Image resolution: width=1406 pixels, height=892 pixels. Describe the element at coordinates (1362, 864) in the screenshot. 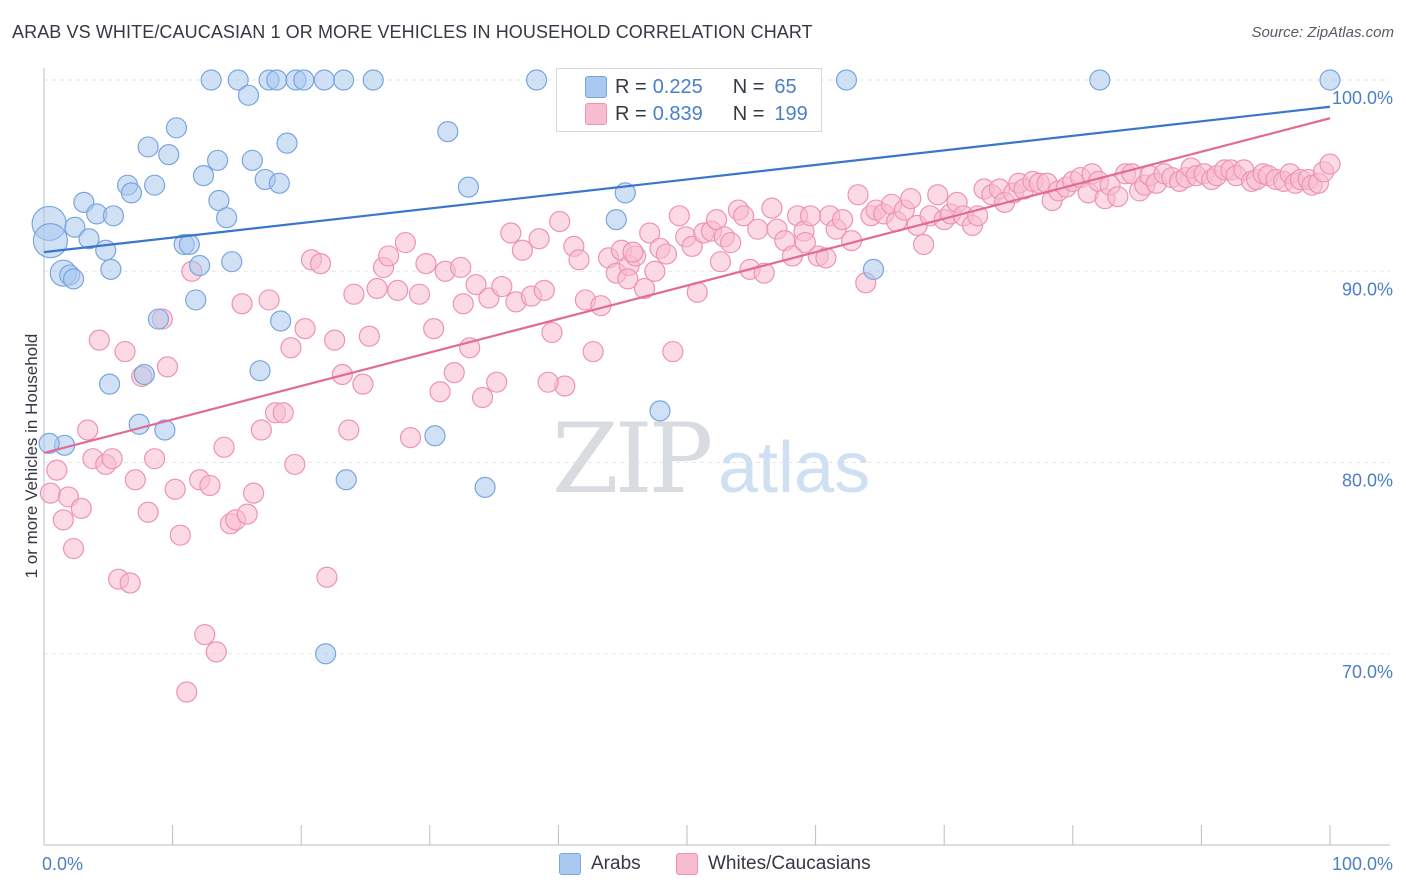

I see `x-tick-label: 100.0%` at that location.